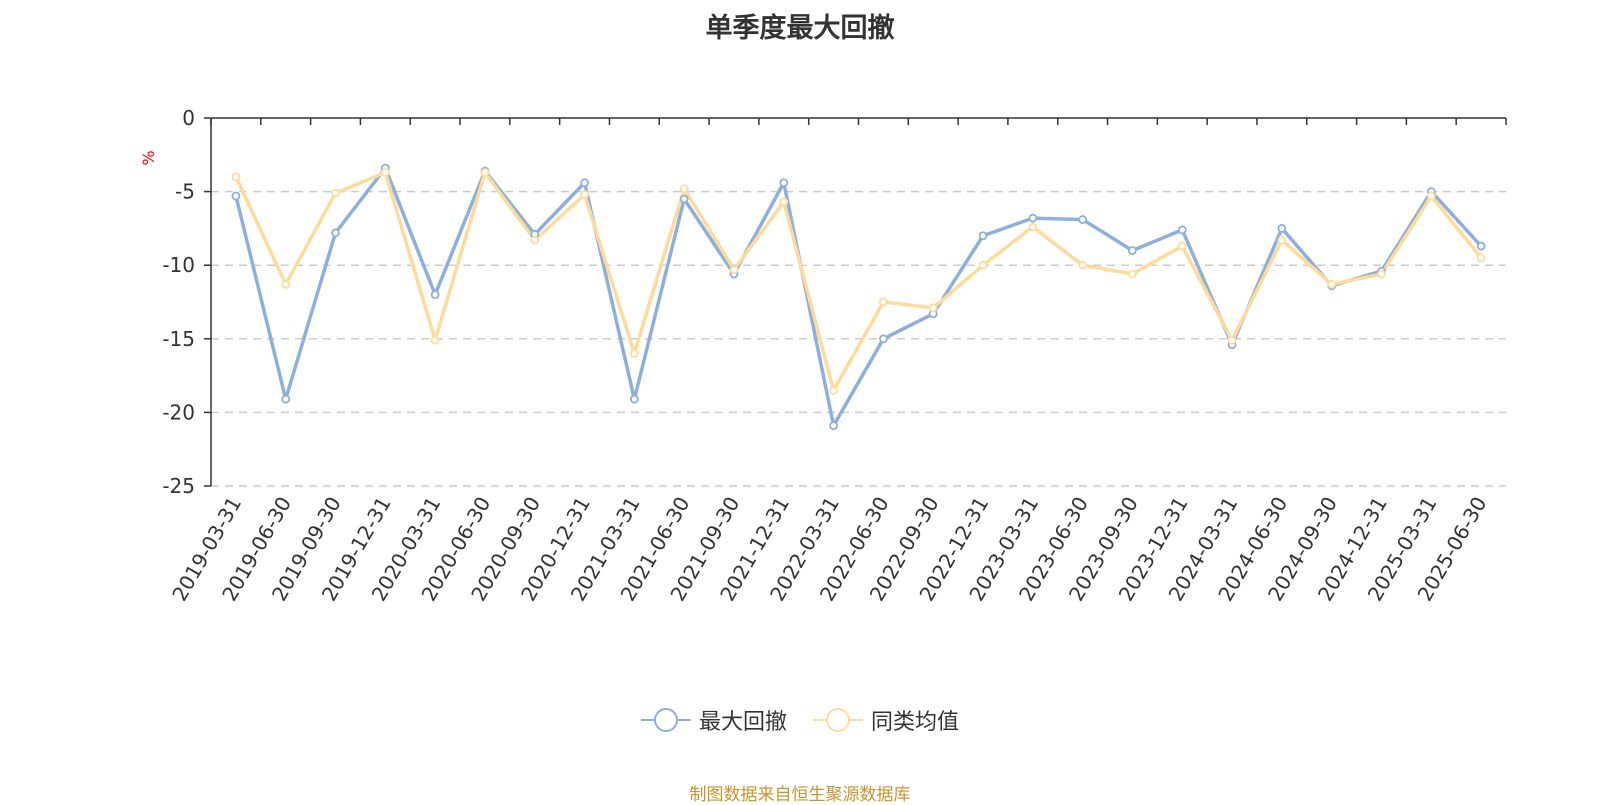 This screenshot has width=1600, height=805. I want to click on y-axis-label: %, so click(148, 157).